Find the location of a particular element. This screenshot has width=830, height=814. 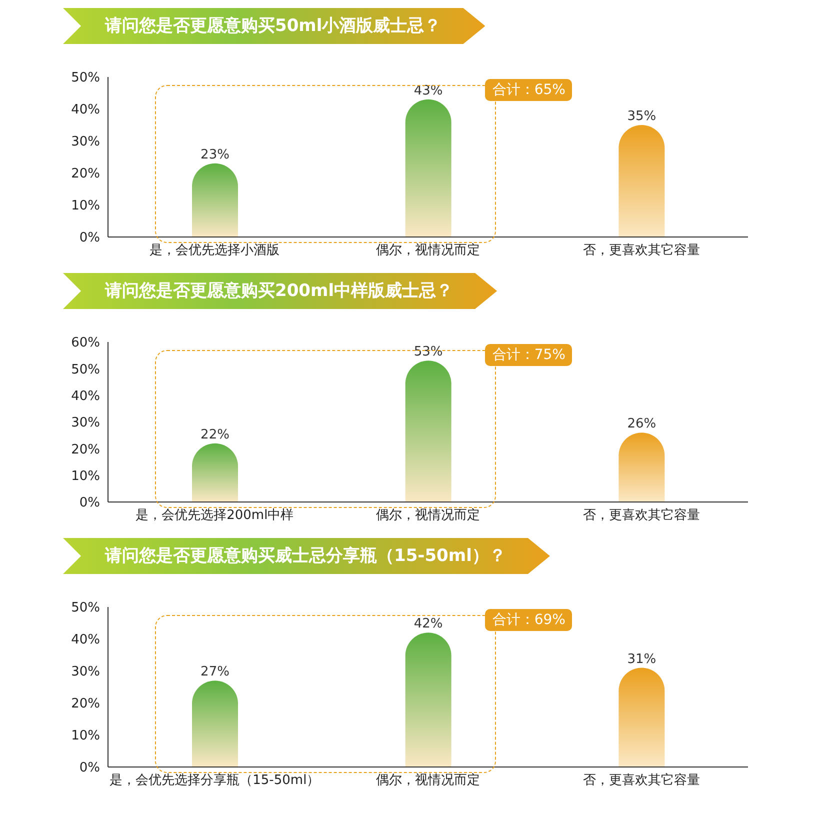

data-label: 22% is located at coordinates (215, 434).